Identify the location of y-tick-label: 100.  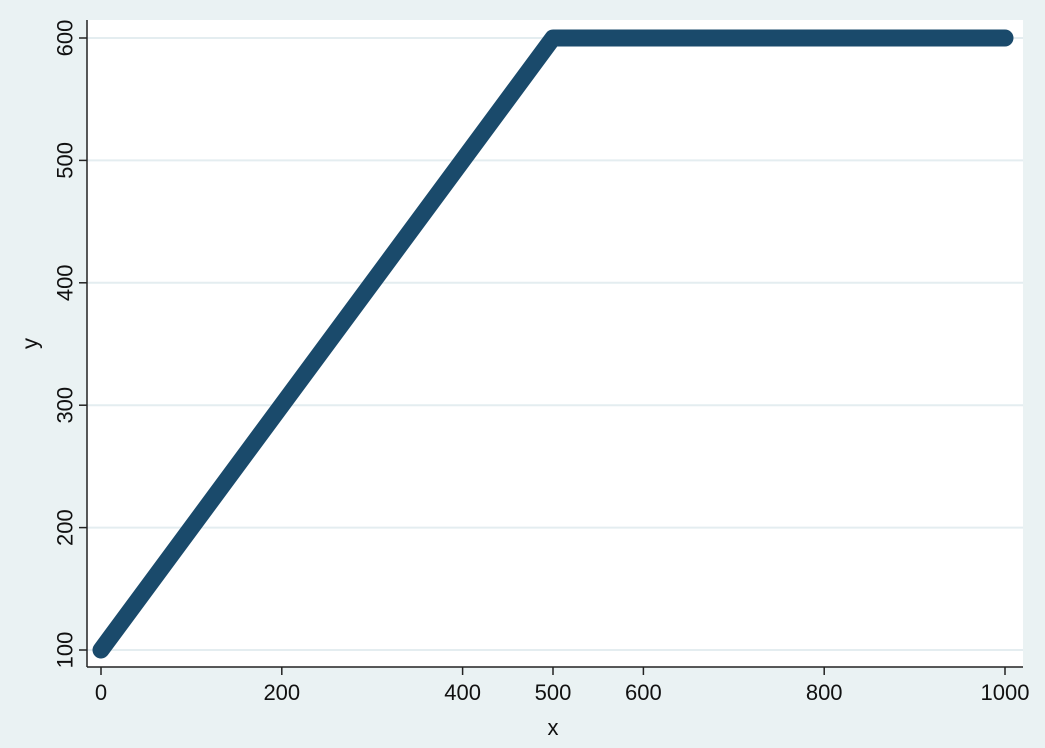
(65, 650).